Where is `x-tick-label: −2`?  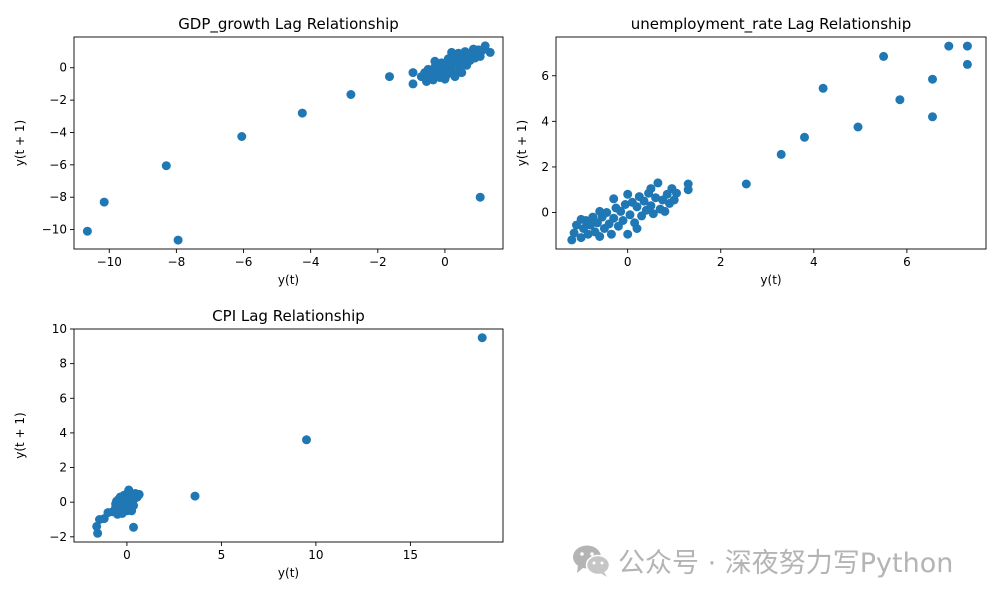 x-tick-label: −2 is located at coordinates (378, 262).